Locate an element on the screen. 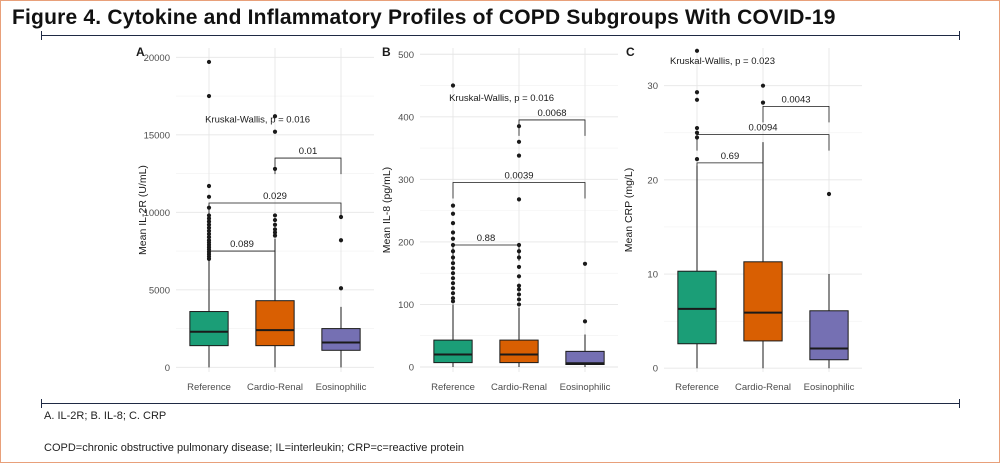  bracket-p-value: 0.01 is located at coordinates (308, 151).